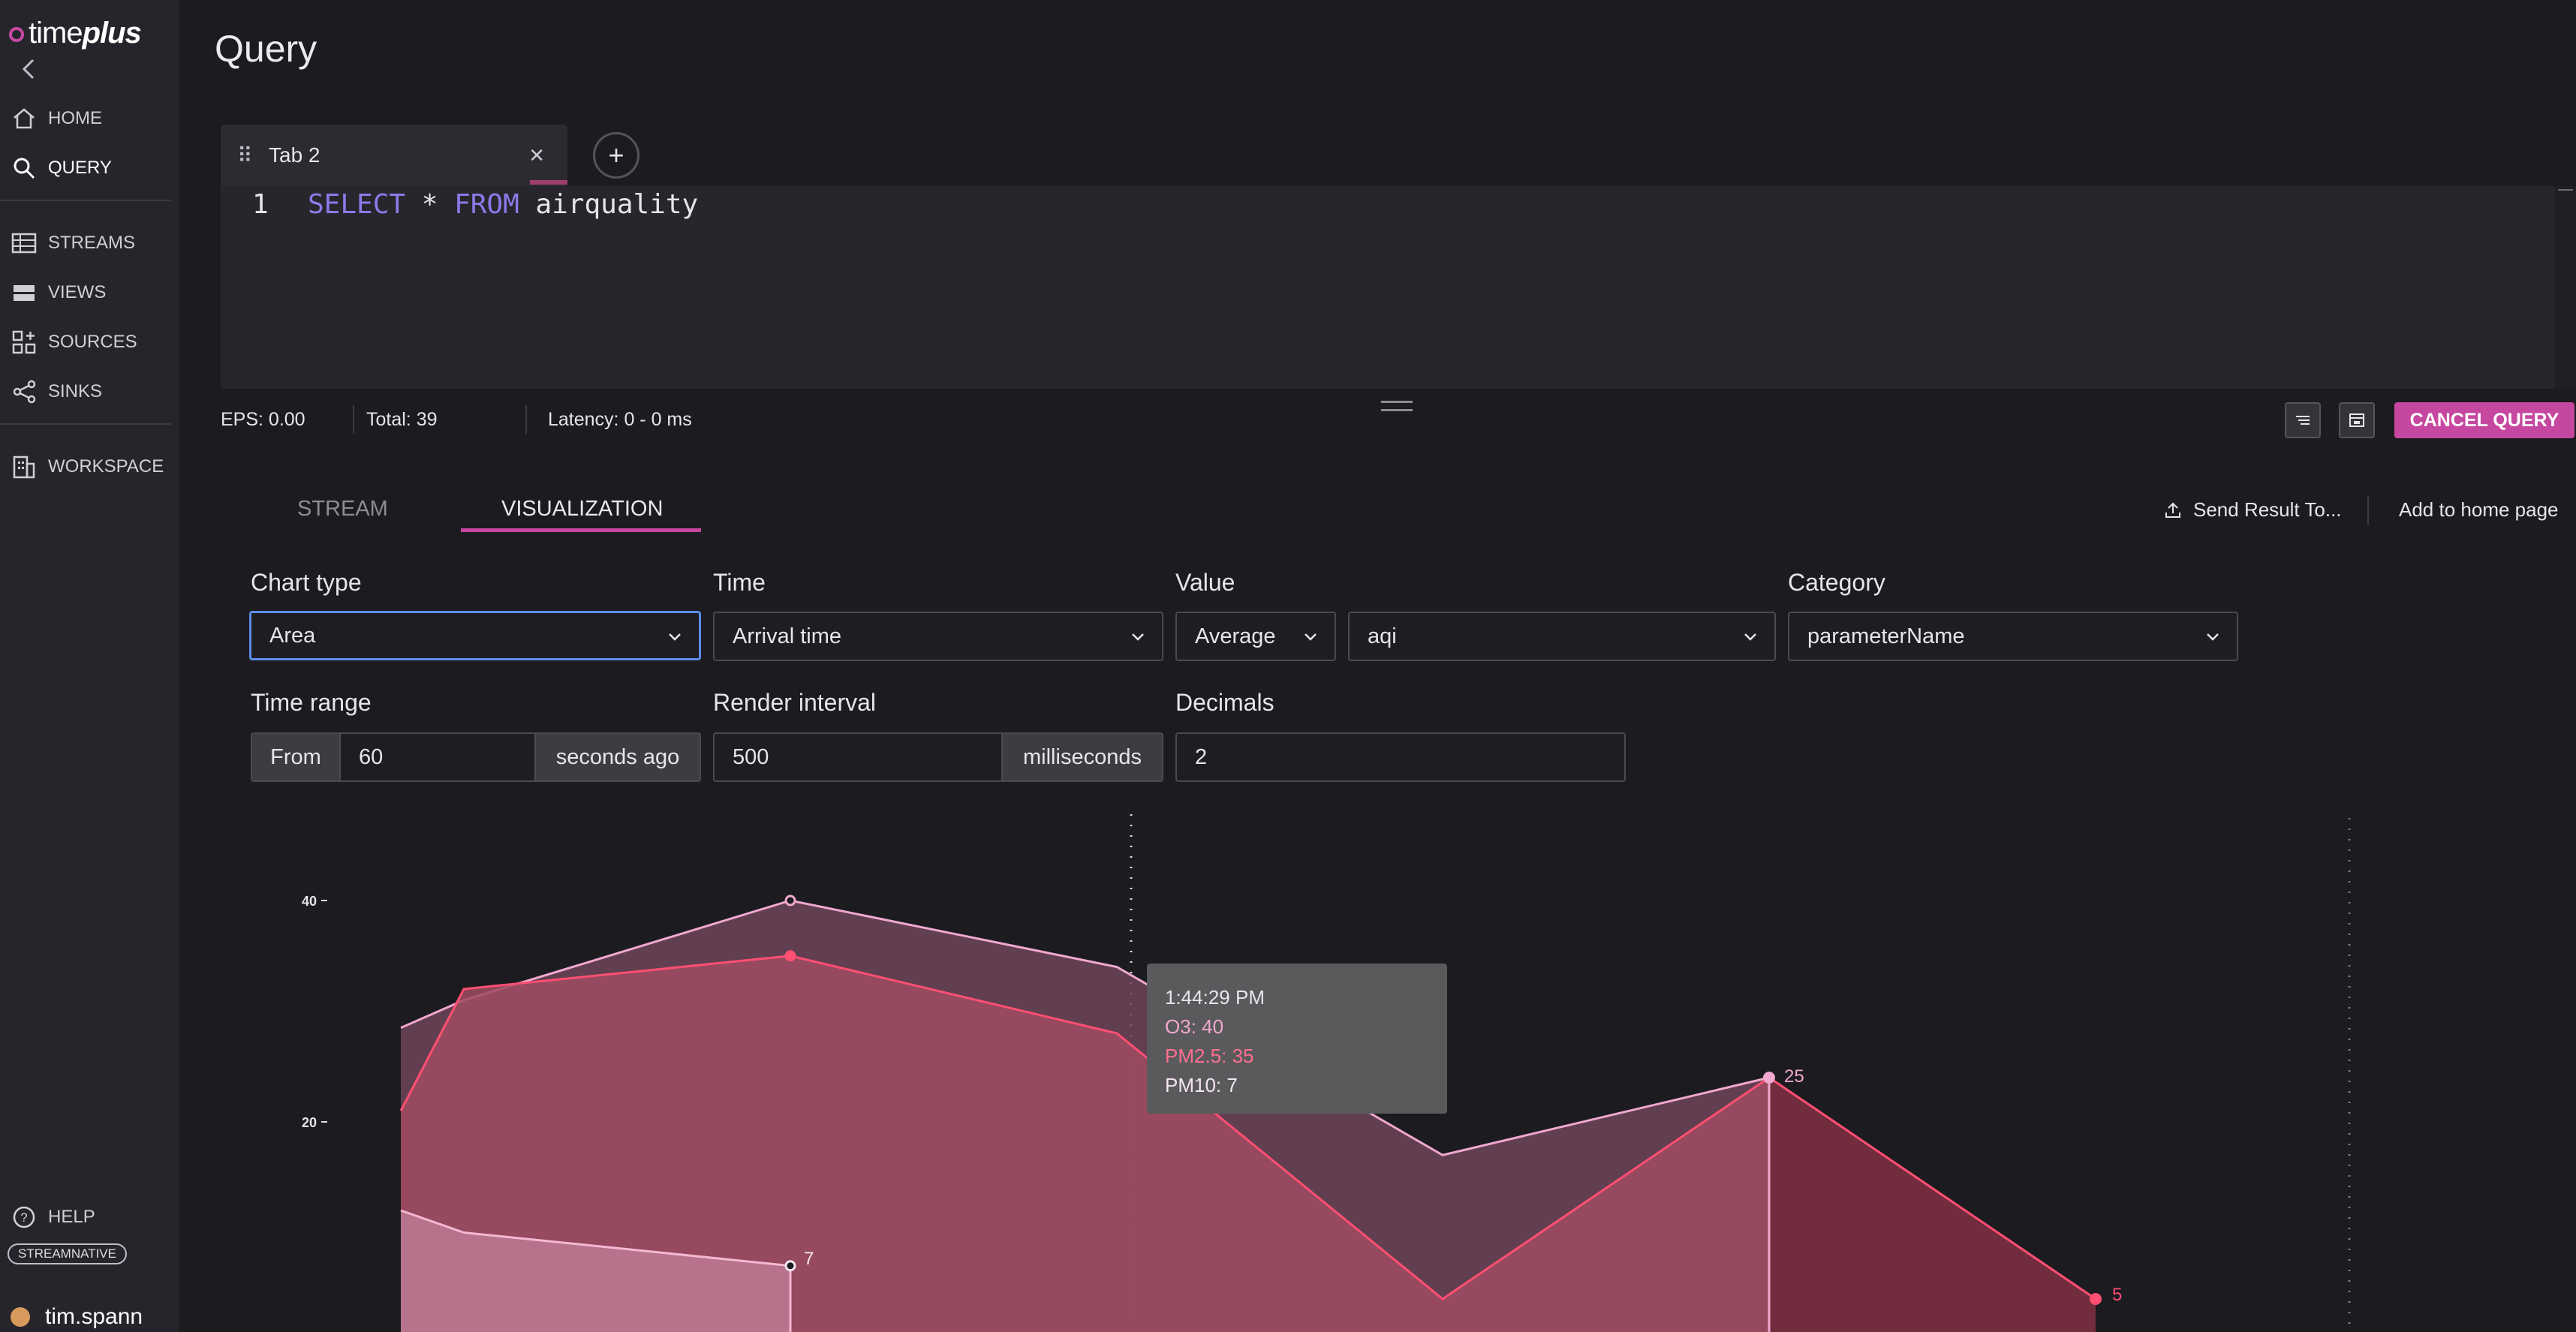 Image resolution: width=2576 pixels, height=1332 pixels. Describe the element at coordinates (89, 342) in the screenshot. I see `sidebar-item-sources: SOURCES` at that location.